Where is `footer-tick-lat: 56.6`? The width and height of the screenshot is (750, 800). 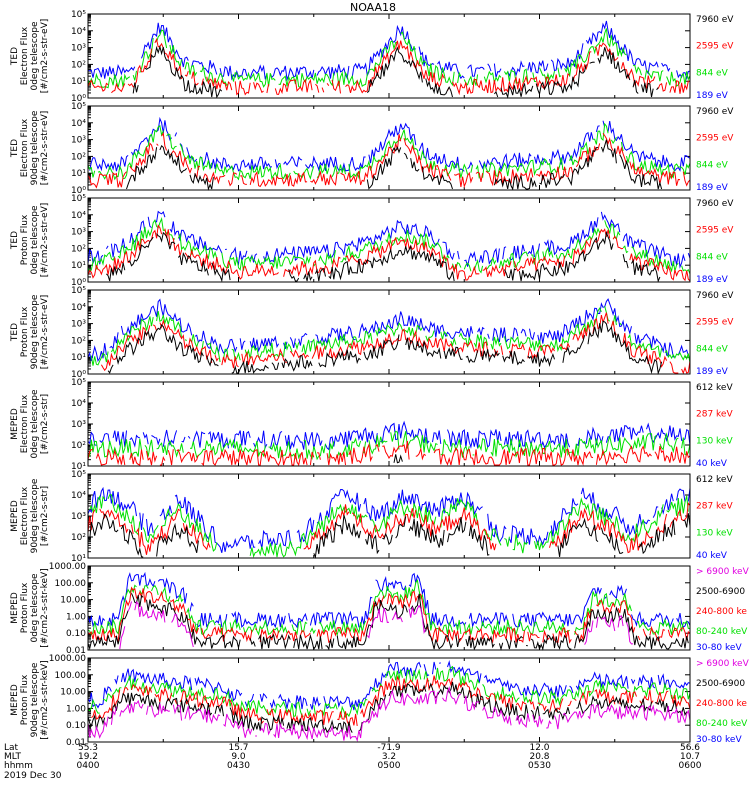 footer-tick-lat: 56.6 is located at coordinates (690, 748).